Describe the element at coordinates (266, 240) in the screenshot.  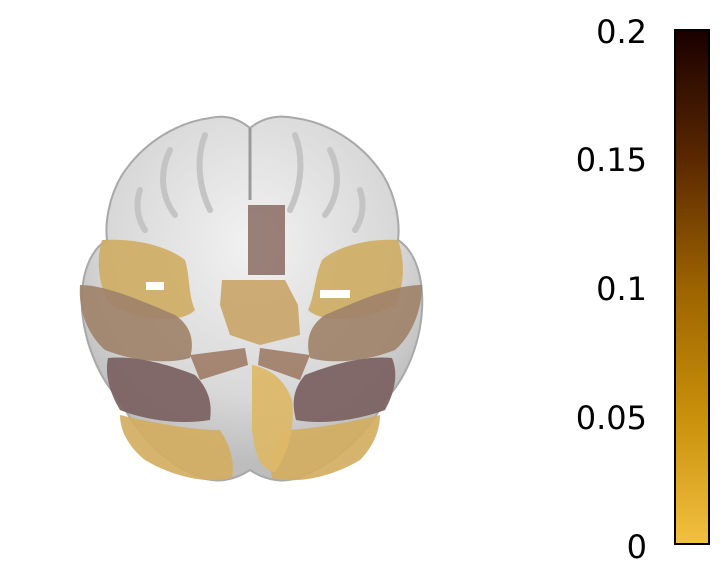
I see `region-central-anterior` at that location.